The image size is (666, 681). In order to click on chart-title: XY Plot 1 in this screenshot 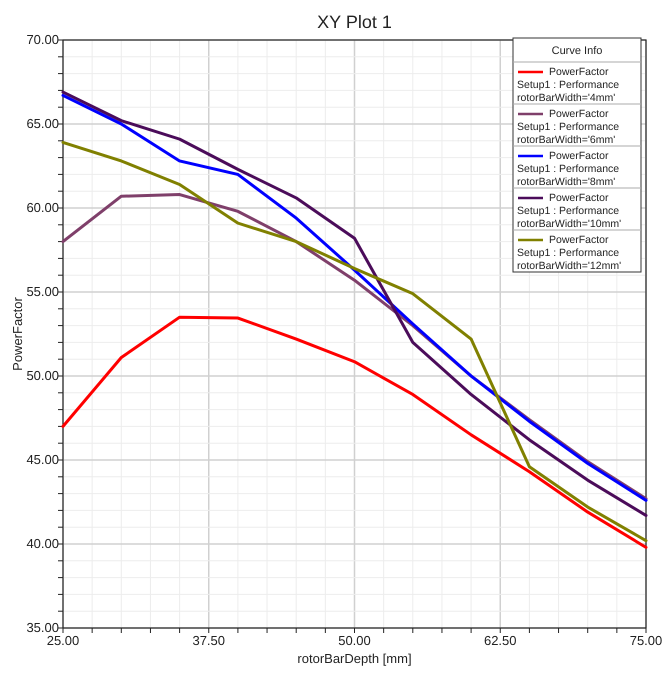, I will do `click(354, 22)`.